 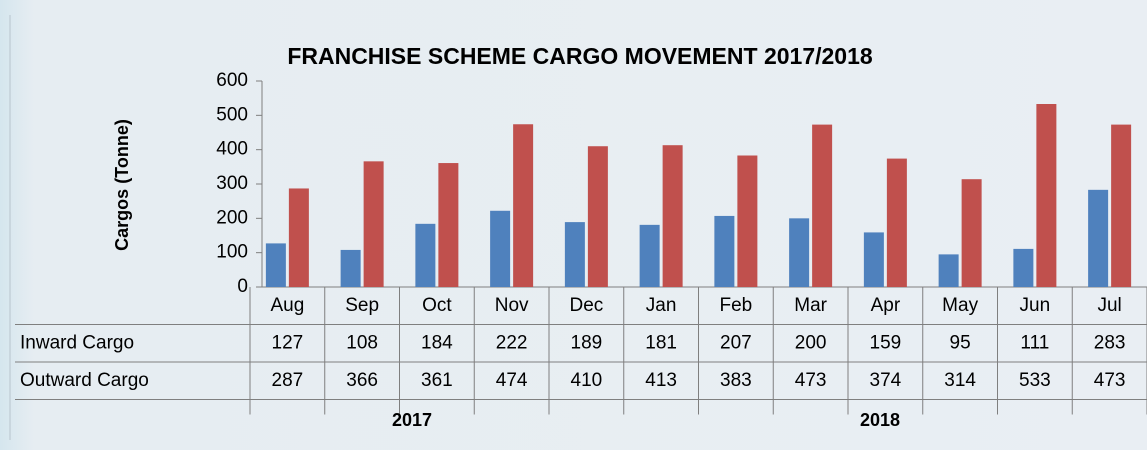 What do you see at coordinates (960, 305) in the screenshot?
I see `x-tick-label: May` at bounding box center [960, 305].